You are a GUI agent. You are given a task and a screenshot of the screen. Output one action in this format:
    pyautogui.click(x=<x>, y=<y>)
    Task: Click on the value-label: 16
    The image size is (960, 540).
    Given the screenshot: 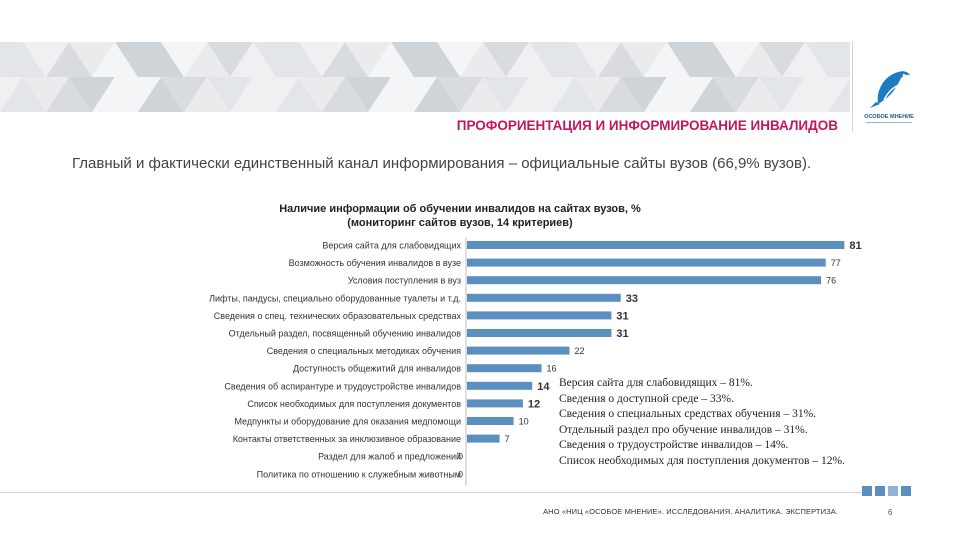 What is the action you would take?
    pyautogui.click(x=552, y=369)
    